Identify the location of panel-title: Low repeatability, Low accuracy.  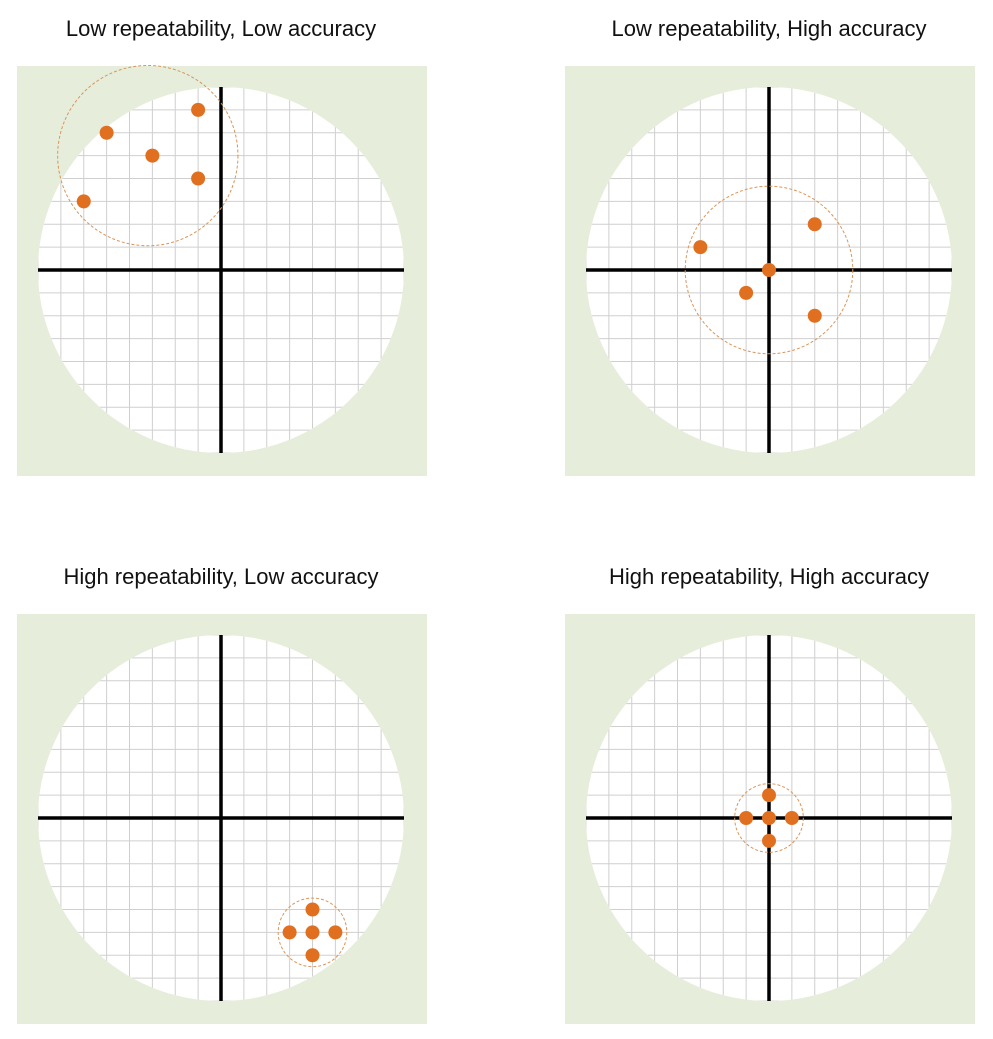
(221, 28).